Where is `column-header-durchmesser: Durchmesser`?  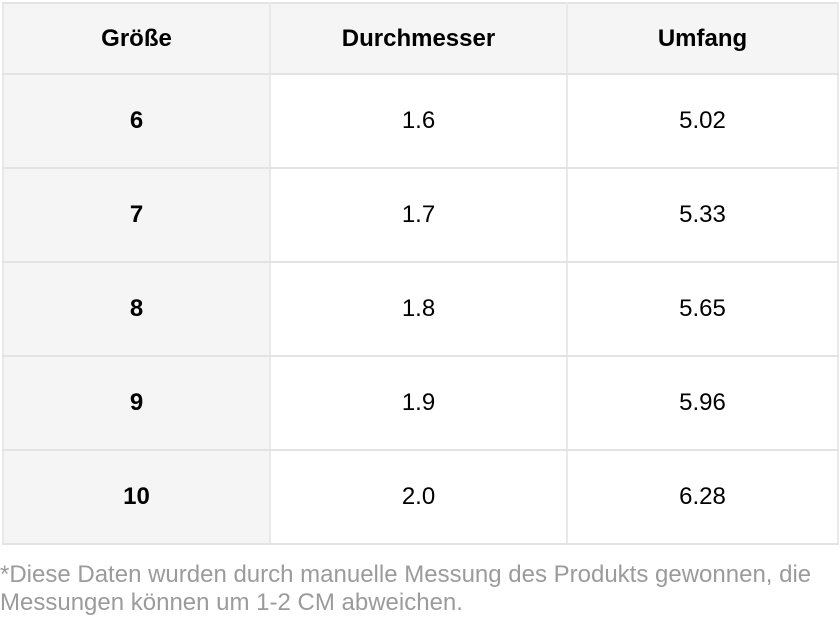
column-header-durchmesser: Durchmesser is located at coordinates (418, 38).